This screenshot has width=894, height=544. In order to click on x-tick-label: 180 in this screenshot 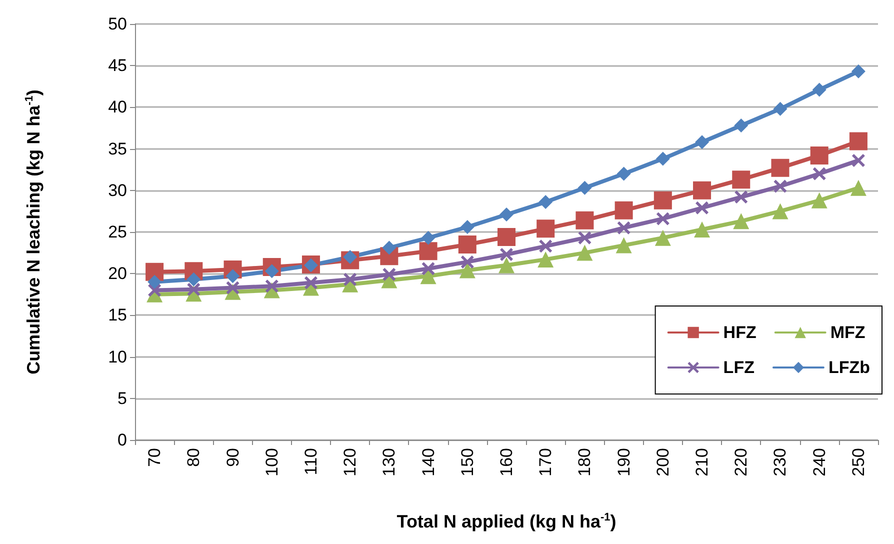, I will do `click(584, 462)`.